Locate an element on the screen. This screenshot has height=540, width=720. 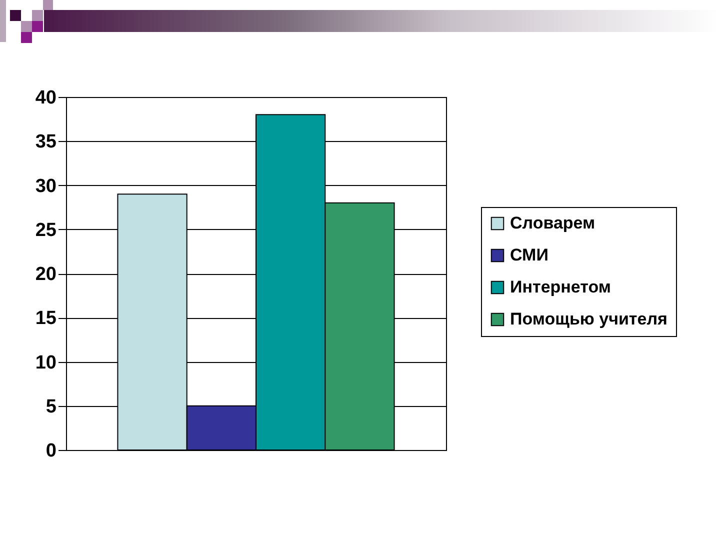
legend-label: Интернетом is located at coordinates (560, 287).